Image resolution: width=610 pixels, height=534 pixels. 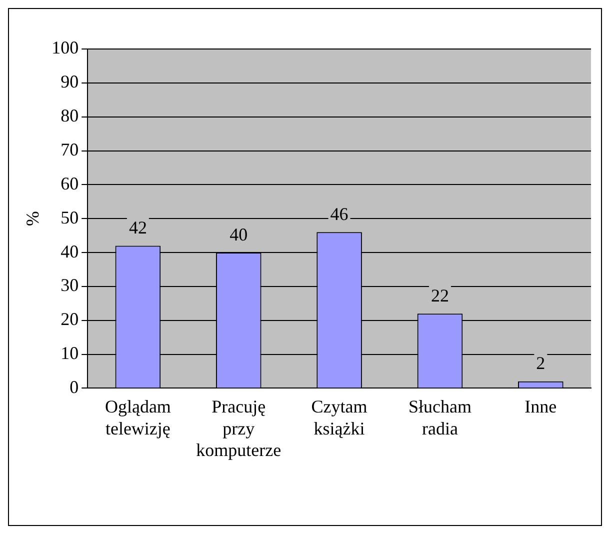 What do you see at coordinates (69, 217) in the screenshot?
I see `y-tick-label: 50` at bounding box center [69, 217].